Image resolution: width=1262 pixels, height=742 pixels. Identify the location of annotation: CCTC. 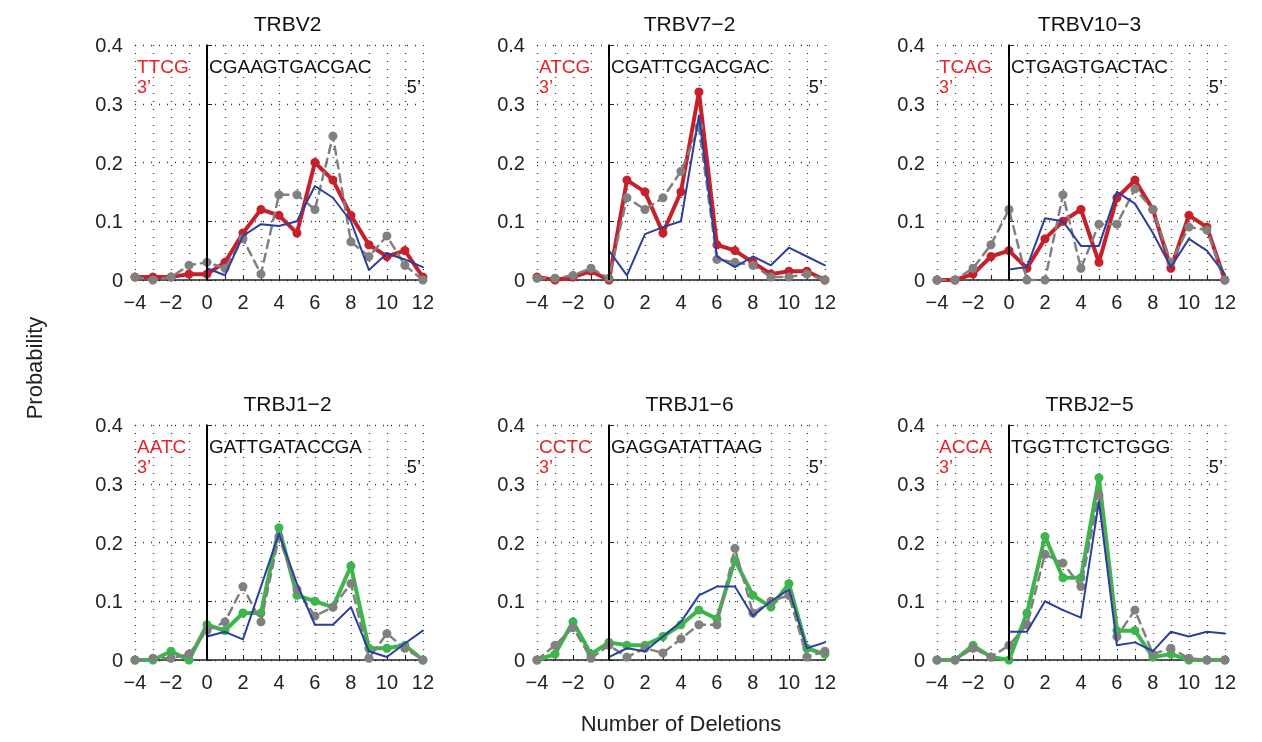
(565, 446).